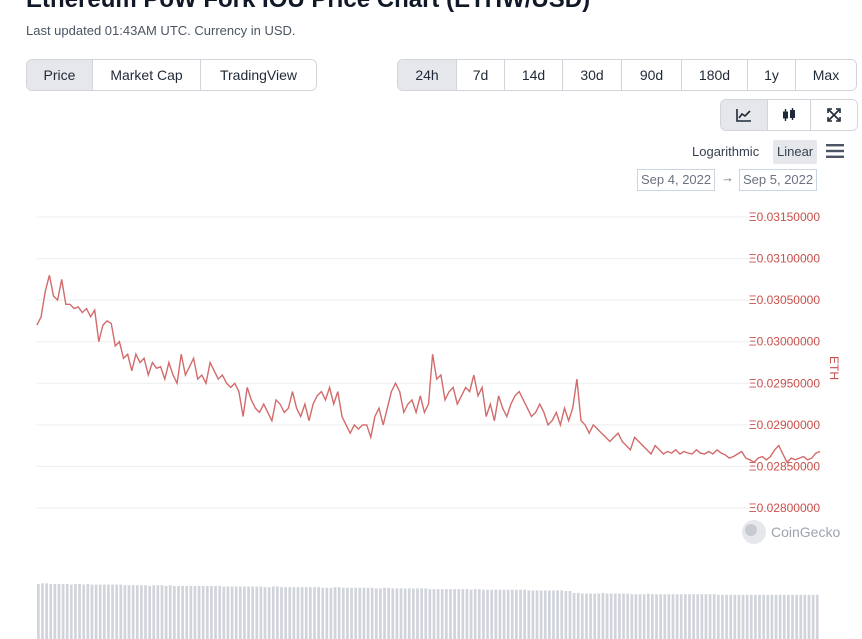 This screenshot has height=639, width=862. What do you see at coordinates (785, 508) in the screenshot?
I see `y-tick-label: Ξ0.02800000` at bounding box center [785, 508].